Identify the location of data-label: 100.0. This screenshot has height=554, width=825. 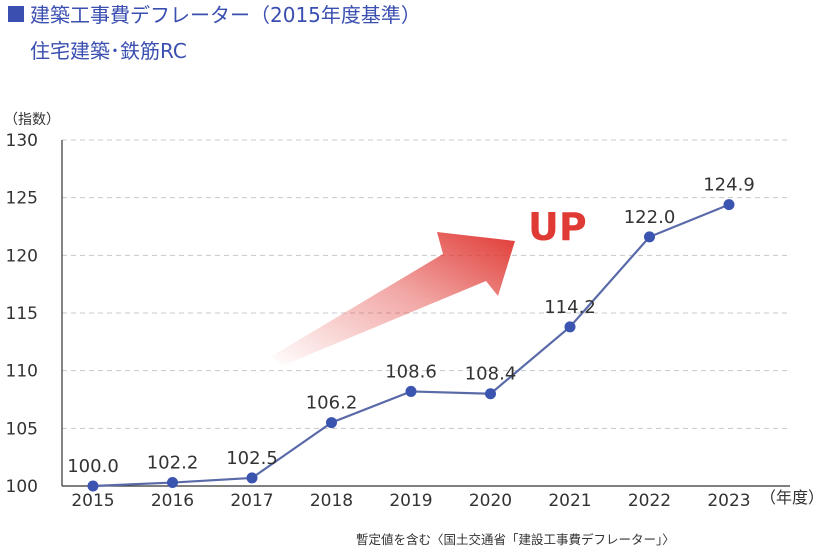
(93, 466).